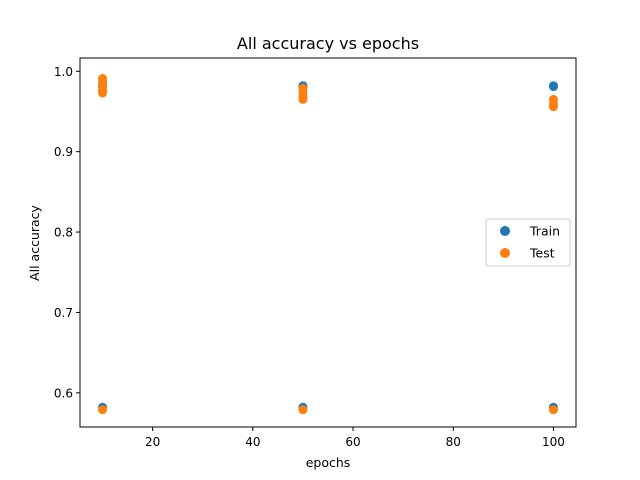 Image resolution: width=640 pixels, height=480 pixels. Describe the element at coordinates (328, 43) in the screenshot. I see `chart-title: All accuracy vs epochs` at that location.